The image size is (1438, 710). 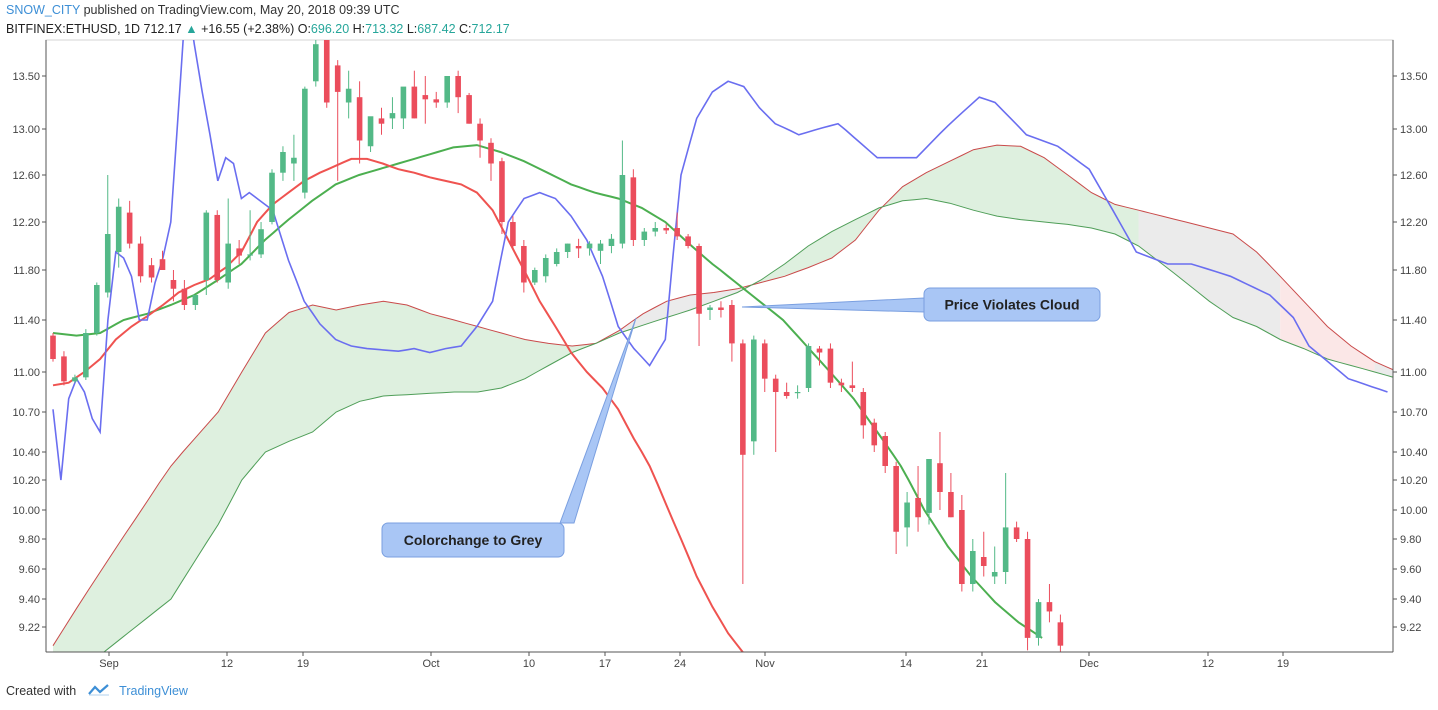 What do you see at coordinates (1414, 223) in the screenshot?
I see `y-tick-label-right: 12.20` at bounding box center [1414, 223].